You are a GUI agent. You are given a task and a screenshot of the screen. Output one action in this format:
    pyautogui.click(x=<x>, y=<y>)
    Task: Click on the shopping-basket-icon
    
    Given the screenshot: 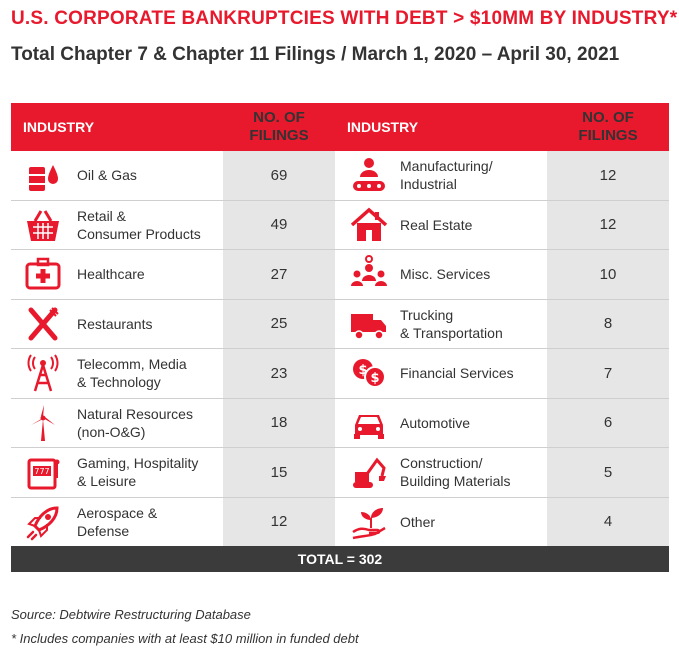 What is the action you would take?
    pyautogui.click(x=43, y=225)
    